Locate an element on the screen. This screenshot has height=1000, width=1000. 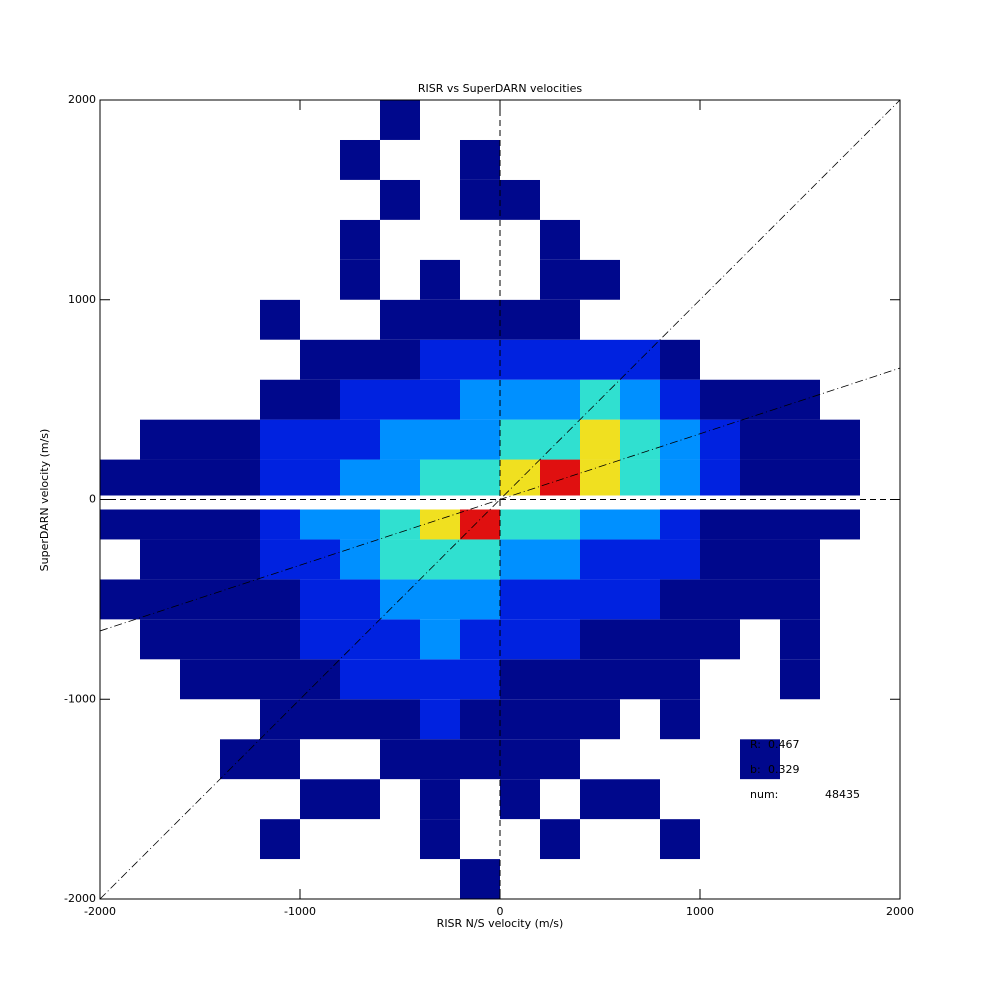
y-tick-label: -2000 is located at coordinates (80, 898).